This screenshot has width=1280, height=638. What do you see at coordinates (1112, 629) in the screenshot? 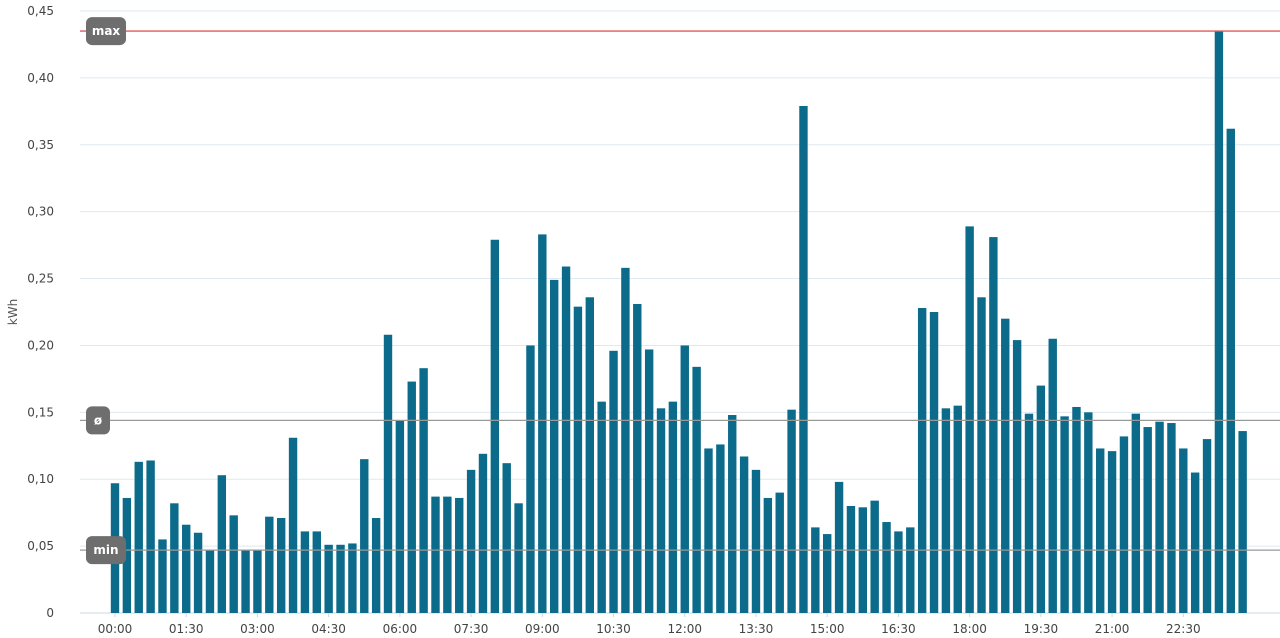
I see `x-tick-label: 21:00` at bounding box center [1112, 629].